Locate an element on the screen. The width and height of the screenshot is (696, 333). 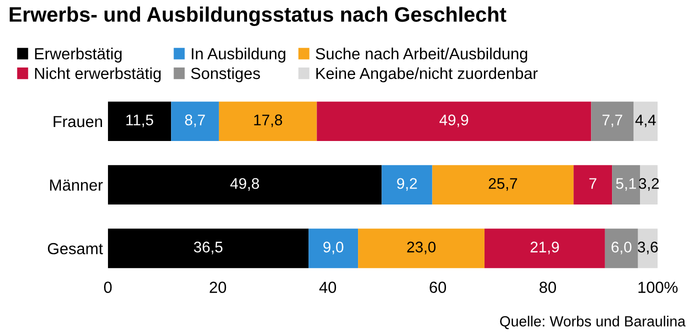
data-label: 25,7 is located at coordinates (503, 184).